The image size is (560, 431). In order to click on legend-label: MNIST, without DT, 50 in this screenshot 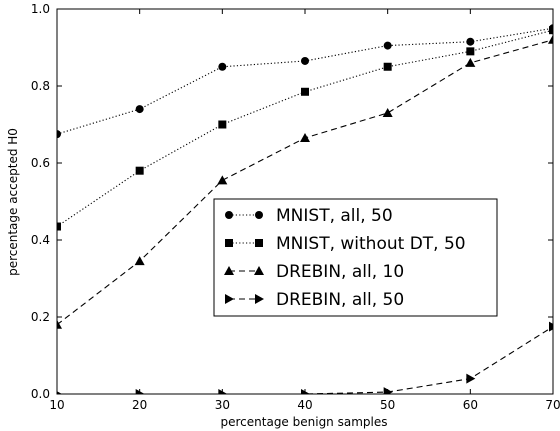, I will do `click(371, 244)`.